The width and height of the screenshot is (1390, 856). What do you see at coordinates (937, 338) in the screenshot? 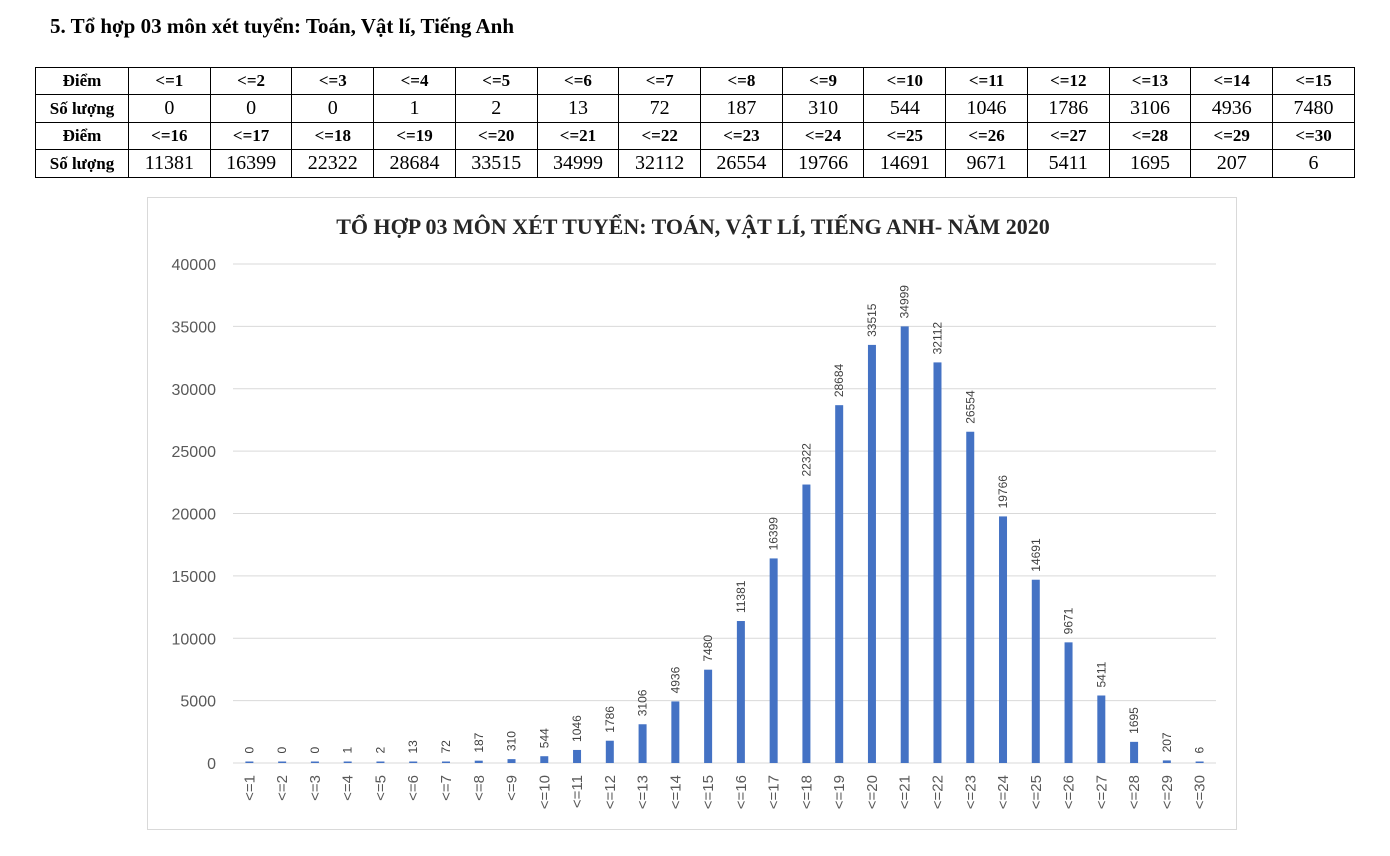
I see `data-label: 32112` at bounding box center [937, 338].